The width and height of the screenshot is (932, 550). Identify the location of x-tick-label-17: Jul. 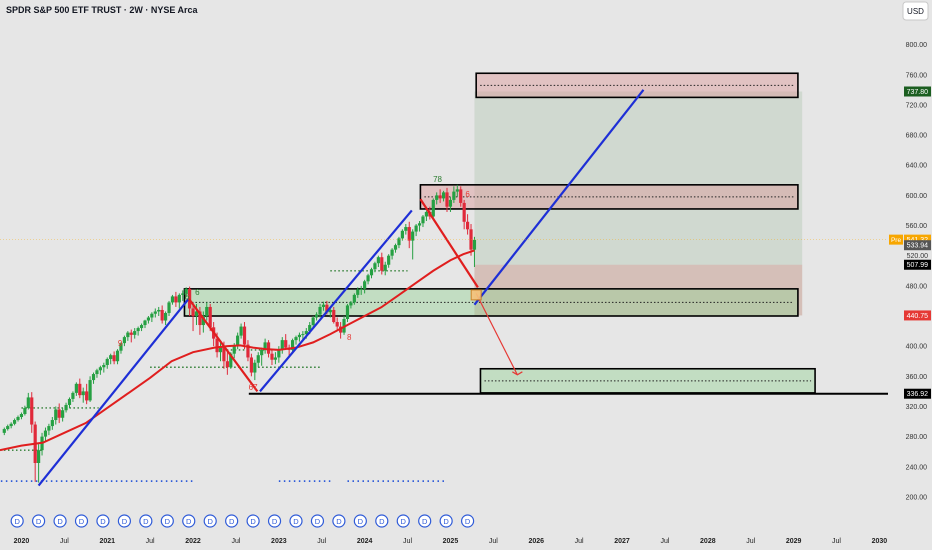
(750, 541).